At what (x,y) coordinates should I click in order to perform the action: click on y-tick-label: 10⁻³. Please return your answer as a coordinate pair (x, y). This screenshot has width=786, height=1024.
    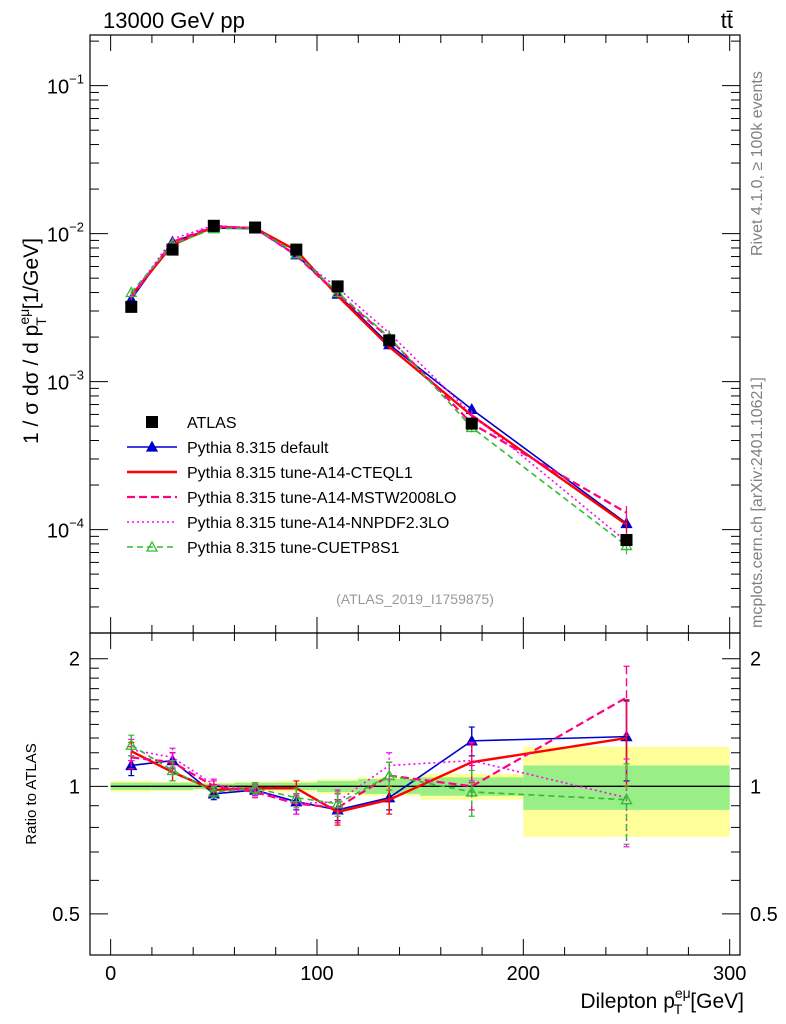
    Looking at the image, I should click on (65, 381).